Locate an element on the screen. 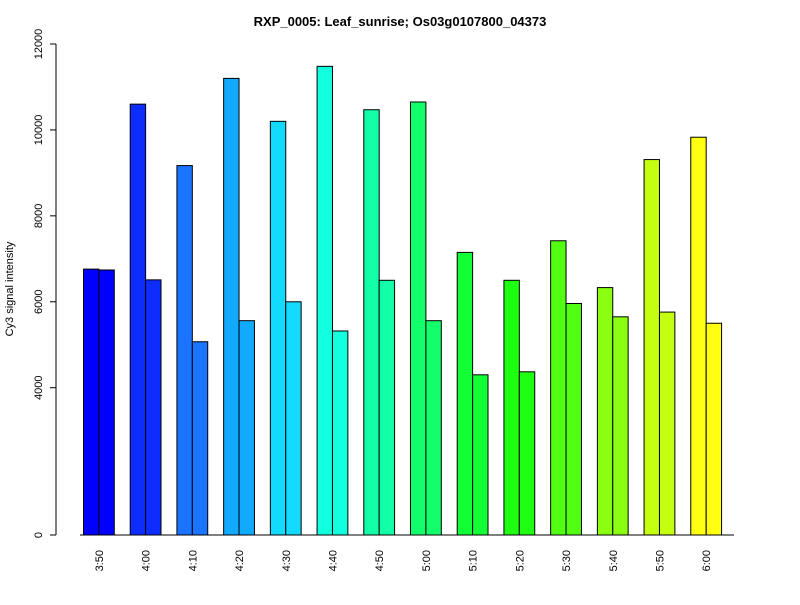  bar-420-s2 is located at coordinates (246, 428).